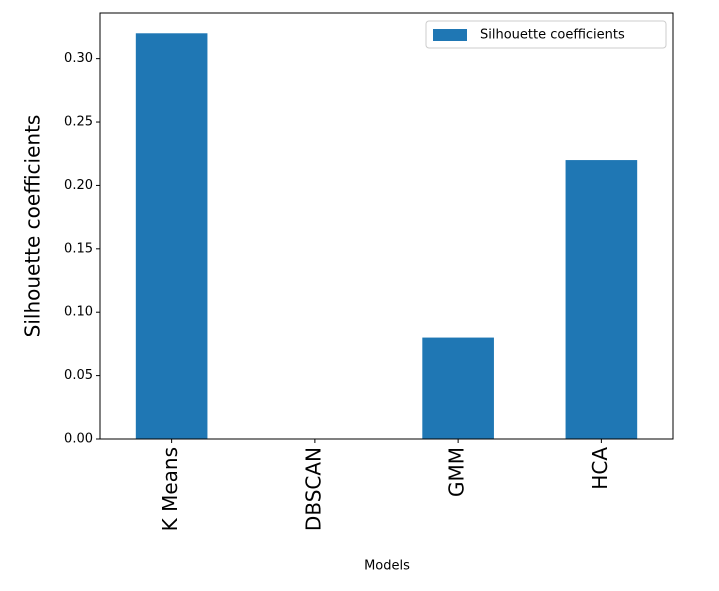 Image resolution: width=719 pixels, height=591 pixels. I want to click on legend-label: Silhouette coefficients, so click(552, 35).